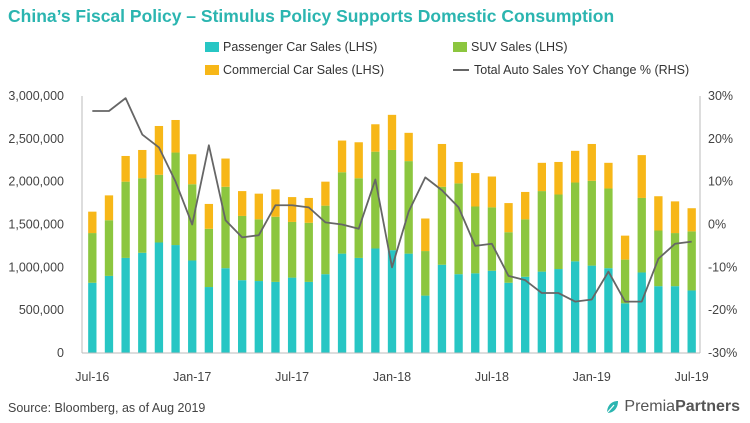 This screenshot has height=423, width=750. Describe the element at coordinates (492, 377) in the screenshot. I see `x-axis-tick-label: Jul-18` at that location.